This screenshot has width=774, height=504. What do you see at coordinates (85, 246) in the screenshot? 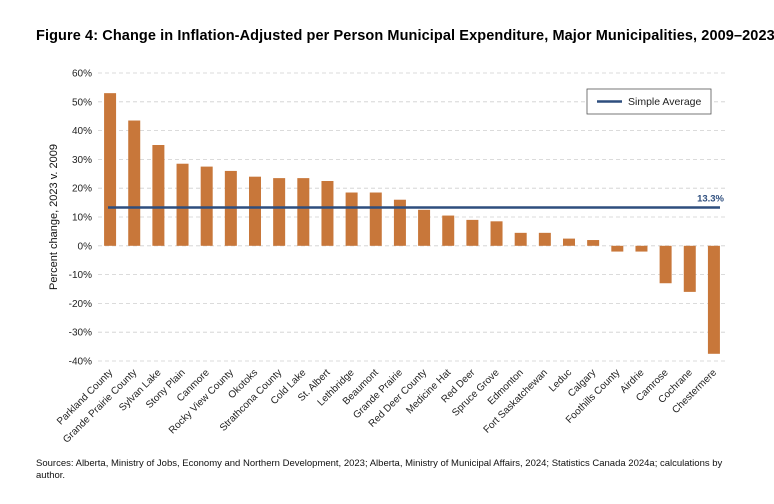
I see `y-tick-label: 0%` at bounding box center [85, 246].